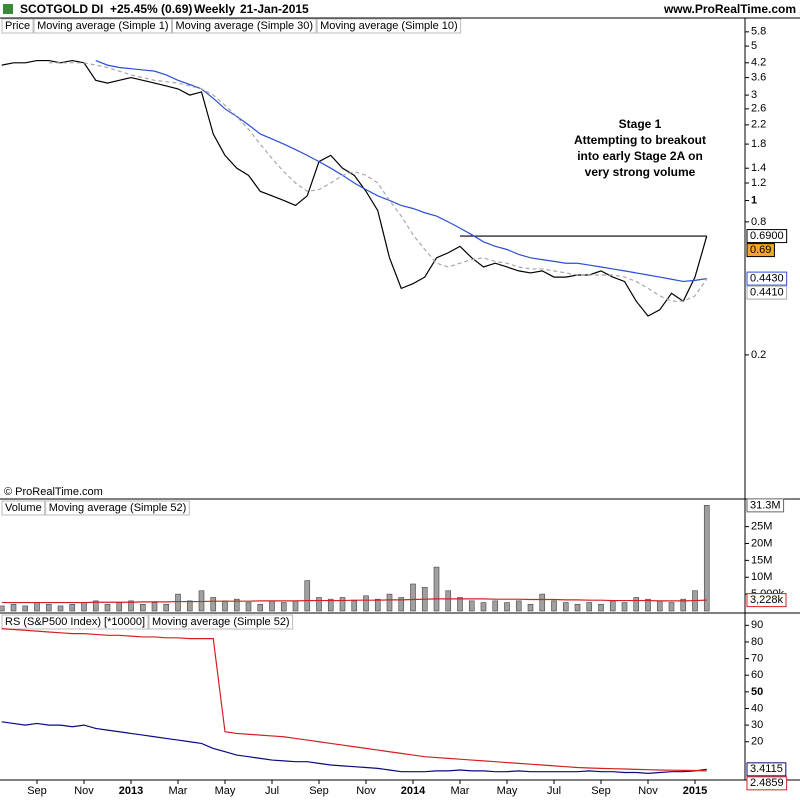 The width and height of the screenshot is (800, 800). Describe the element at coordinates (761, 560) in the screenshot. I see `y-tick-label: 15M` at that location.